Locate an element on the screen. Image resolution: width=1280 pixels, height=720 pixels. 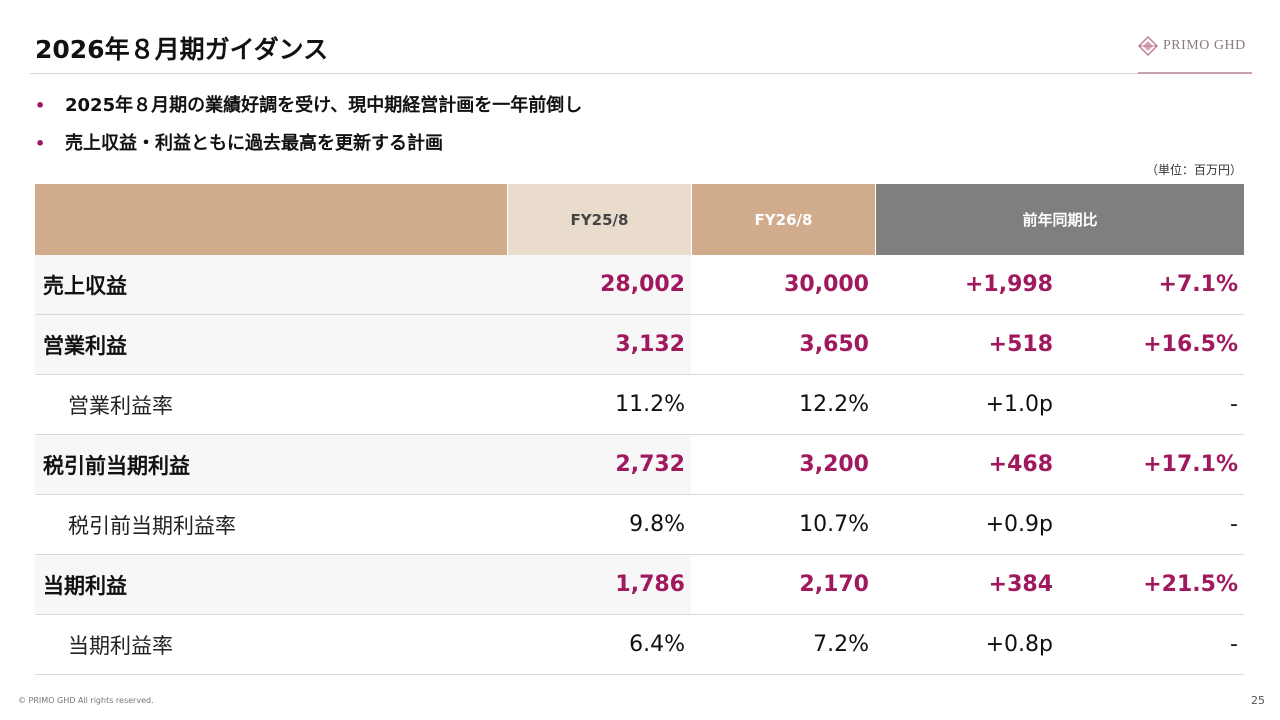
fy26-value: 7.2% is located at coordinates (783, 644).